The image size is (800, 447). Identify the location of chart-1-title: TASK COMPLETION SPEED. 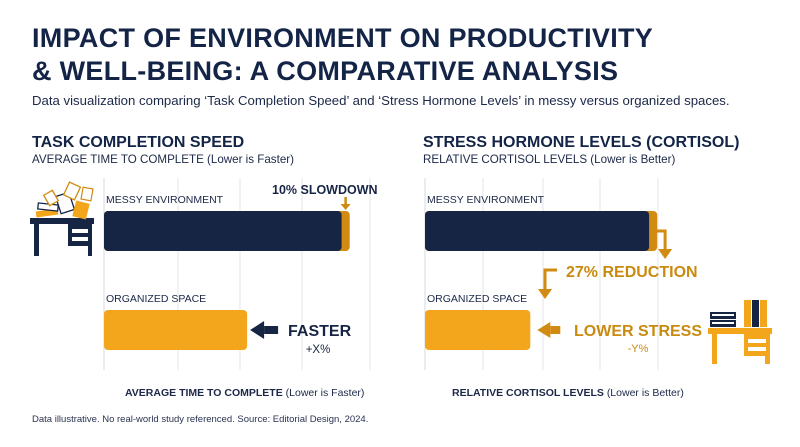
(138, 142).